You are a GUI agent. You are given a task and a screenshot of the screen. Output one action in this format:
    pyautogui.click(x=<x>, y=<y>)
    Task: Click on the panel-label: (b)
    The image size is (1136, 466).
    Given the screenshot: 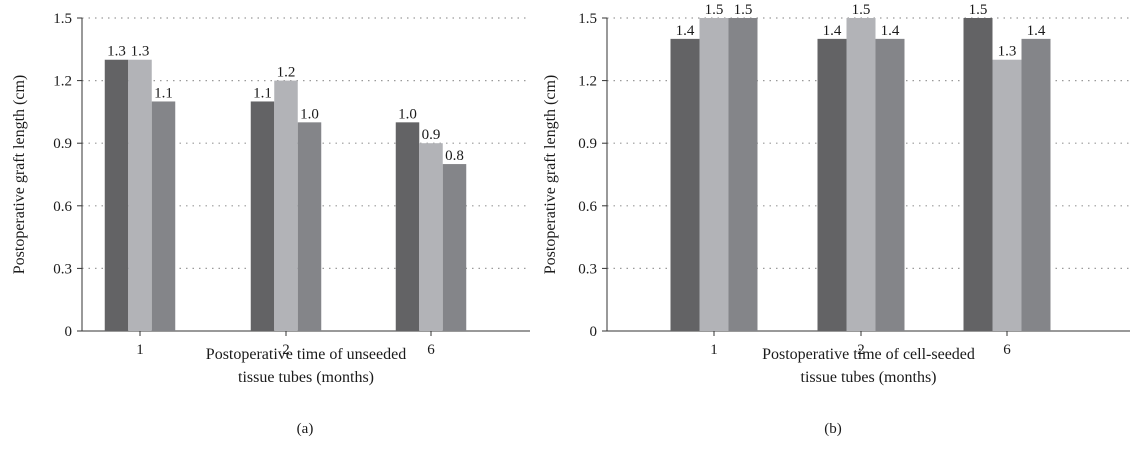 What is the action you would take?
    pyautogui.click(x=833, y=429)
    